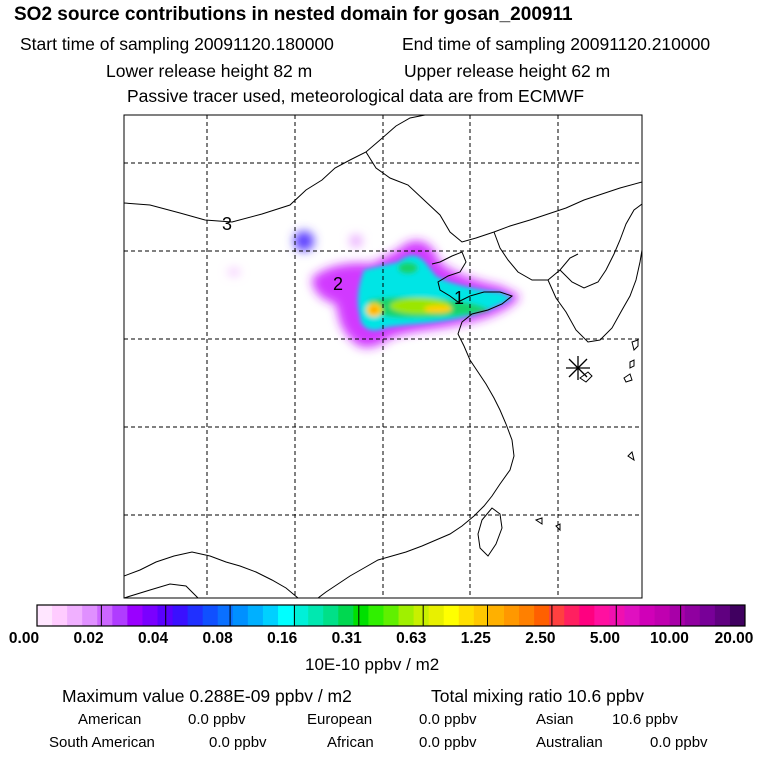 Image resolution: width=768 pixels, height=768 pixels. I want to click on legend-tick-label: 0.31, so click(346, 638).